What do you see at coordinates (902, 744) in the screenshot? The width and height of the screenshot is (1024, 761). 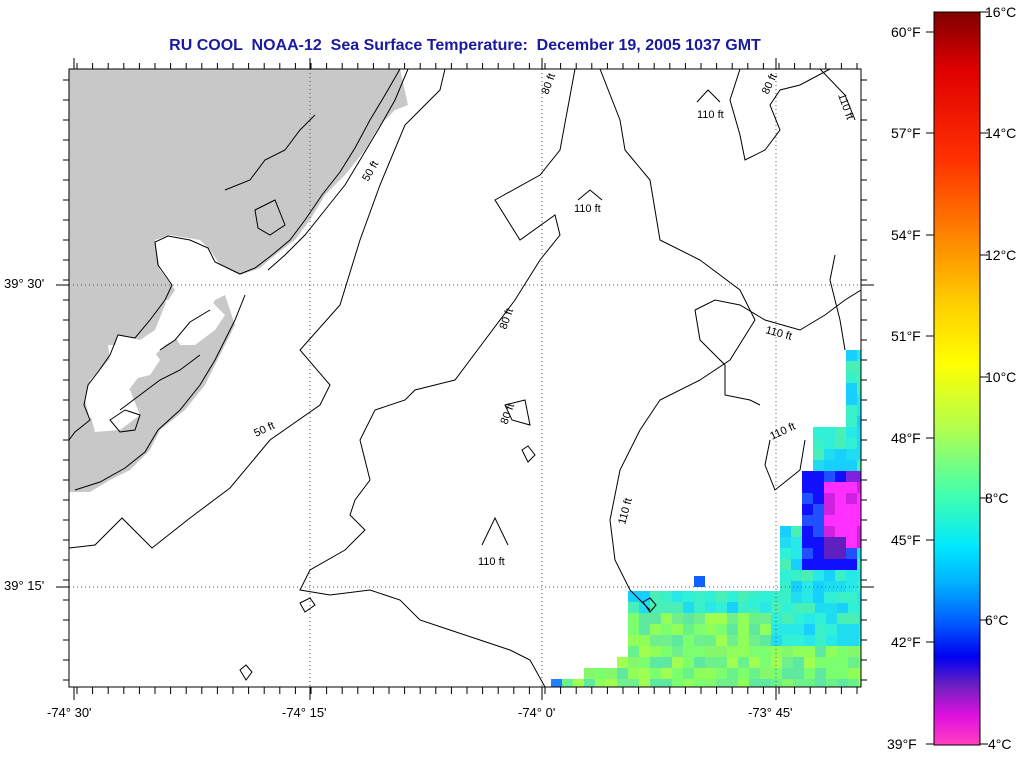 I see `colorbar-label-f: 39°F` at bounding box center [902, 744].